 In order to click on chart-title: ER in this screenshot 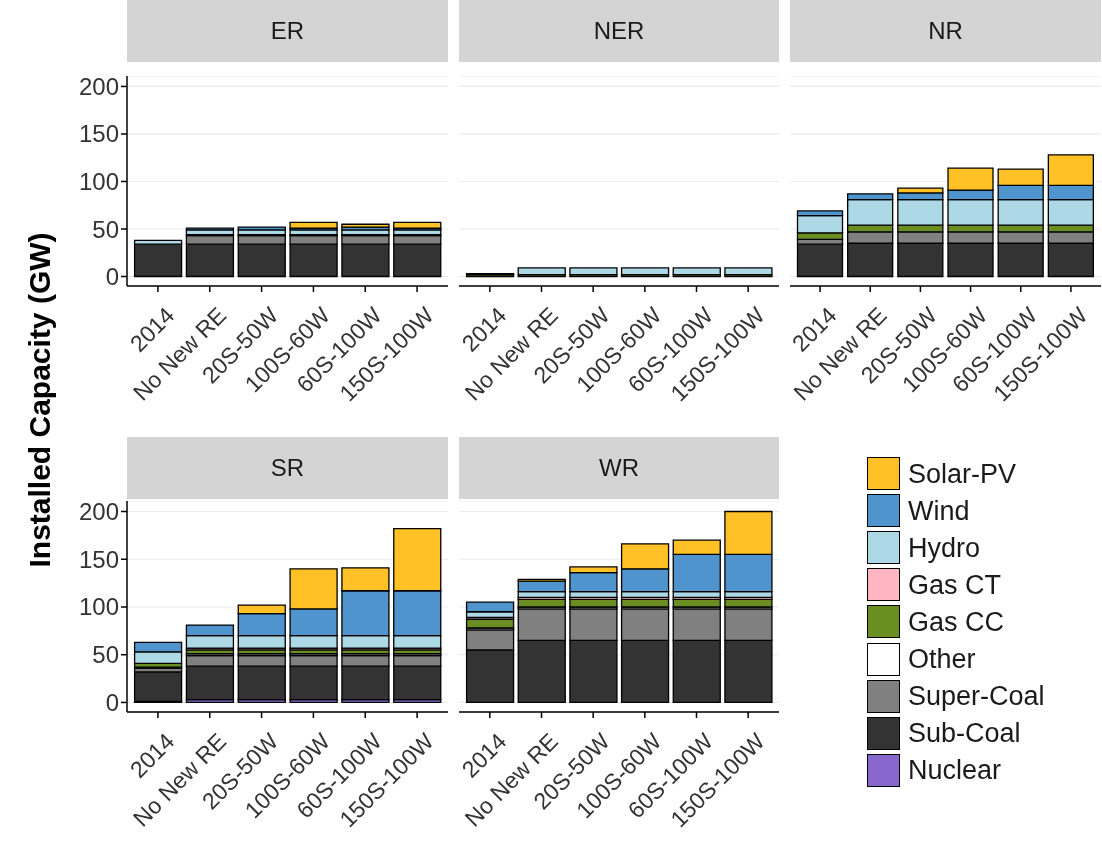, I will do `click(287, 31)`.